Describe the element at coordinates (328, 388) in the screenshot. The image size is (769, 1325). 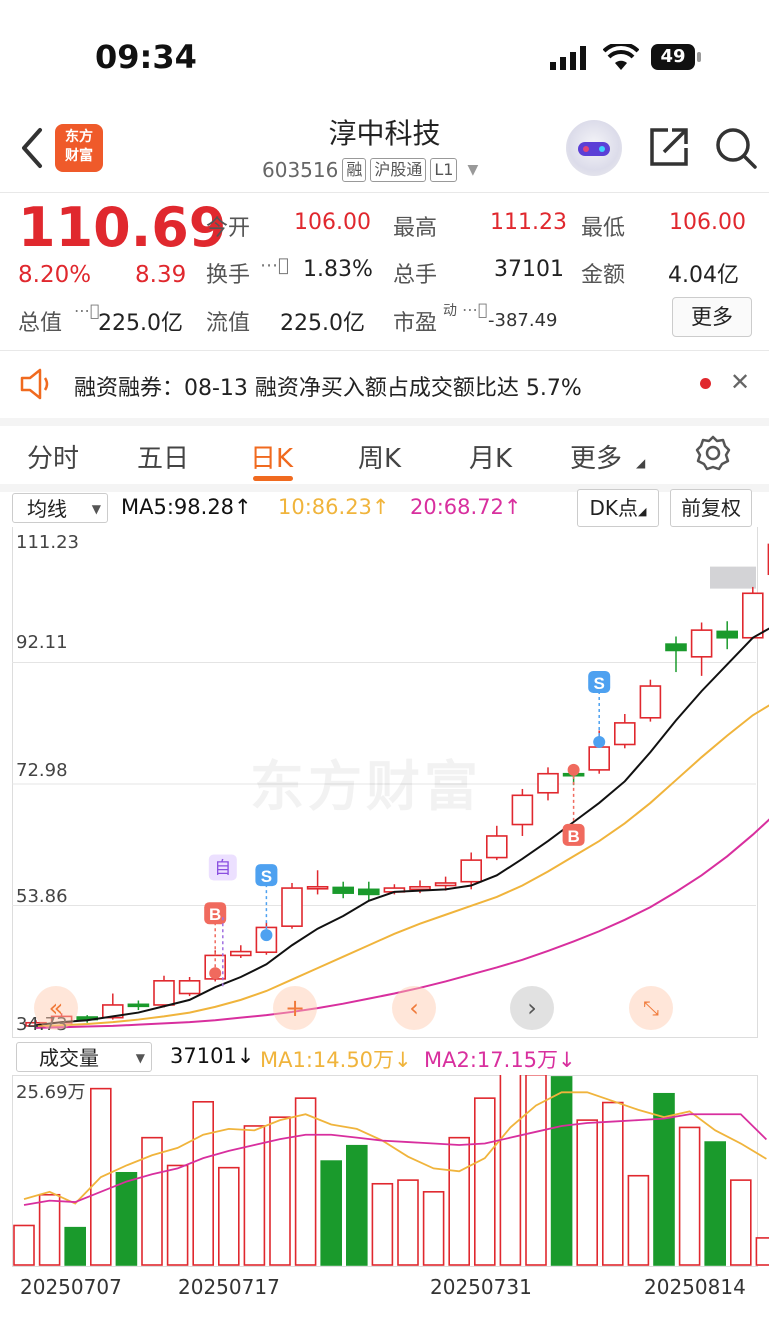
I see `notice-text: 融资融券：08-13 融资净买入额占成交额比达 5.7%` at that location.